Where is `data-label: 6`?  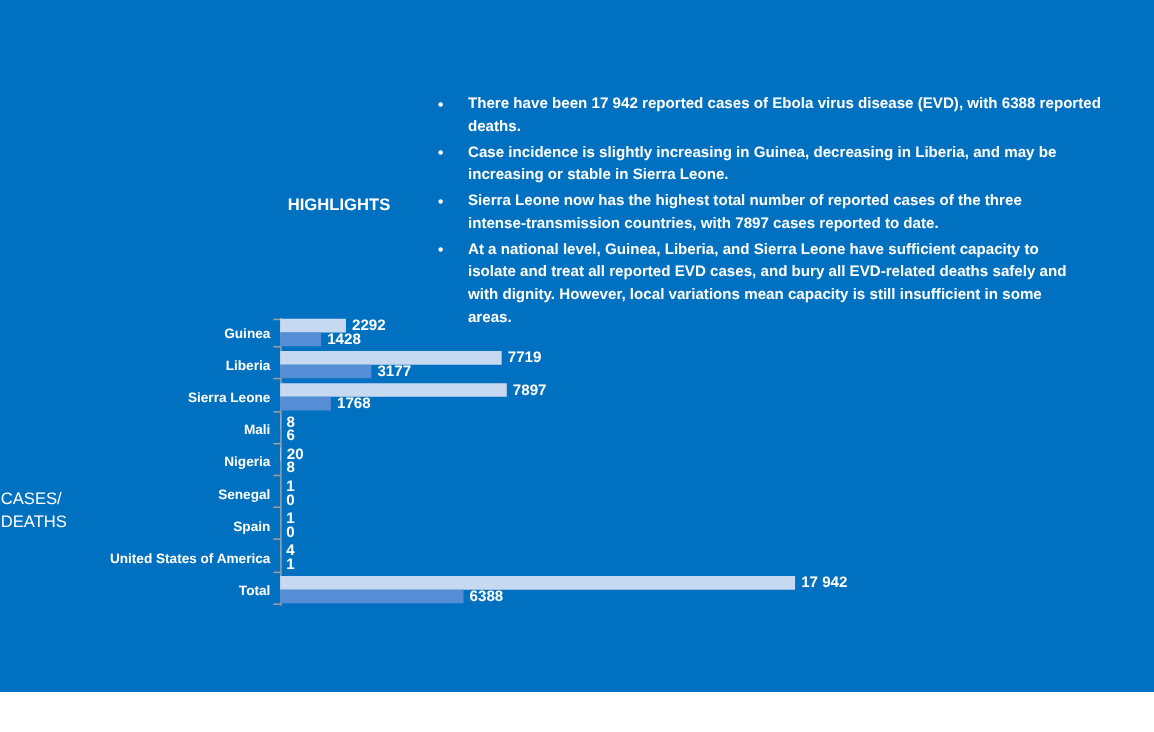
data-label: 6 is located at coordinates (290, 435).